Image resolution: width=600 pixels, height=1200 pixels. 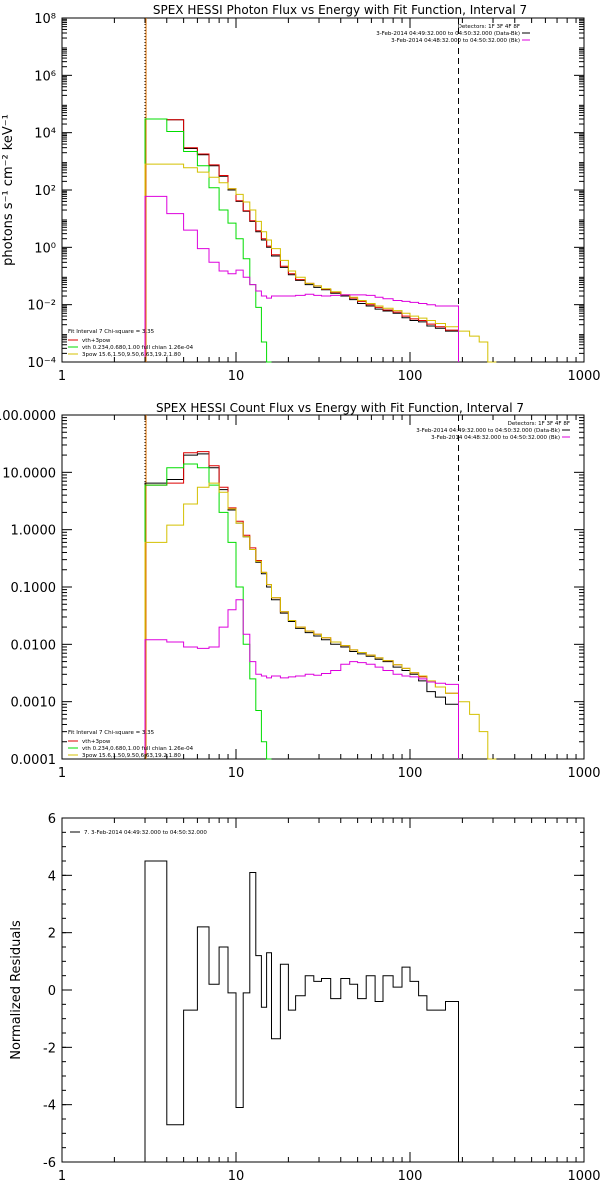 What do you see at coordinates (45, 191) in the screenshot?
I see `y-tick-label: 10²` at bounding box center [45, 191].